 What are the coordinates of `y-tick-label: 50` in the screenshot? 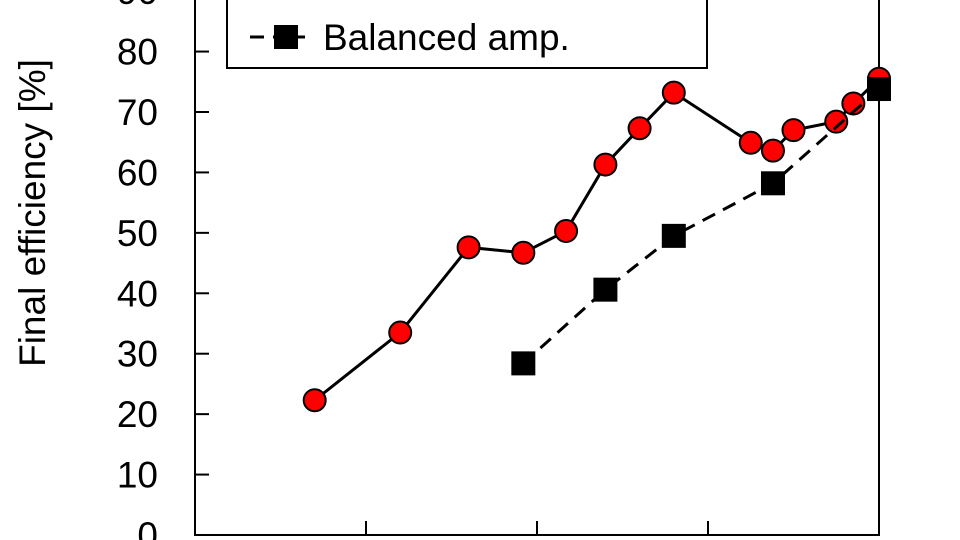 It's located at (137, 233).